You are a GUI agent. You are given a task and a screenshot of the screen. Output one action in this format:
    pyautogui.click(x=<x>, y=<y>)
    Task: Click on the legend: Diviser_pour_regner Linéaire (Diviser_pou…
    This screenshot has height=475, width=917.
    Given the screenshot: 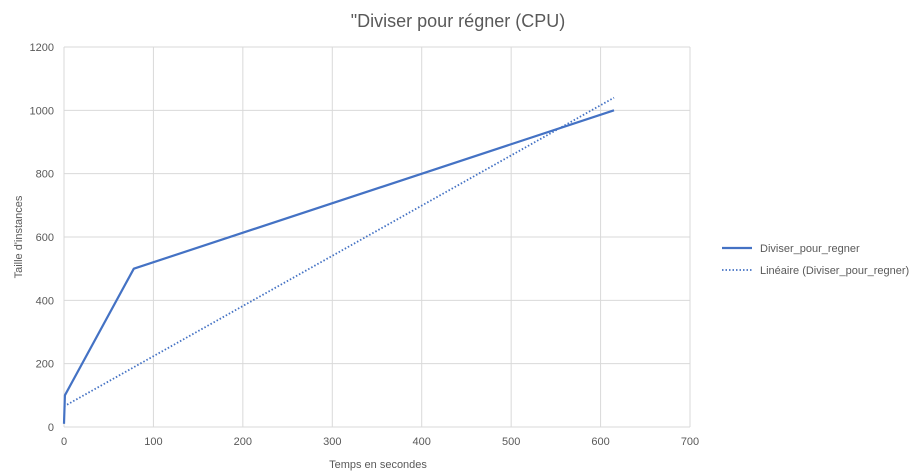 What is the action you would take?
    pyautogui.click(x=815, y=260)
    